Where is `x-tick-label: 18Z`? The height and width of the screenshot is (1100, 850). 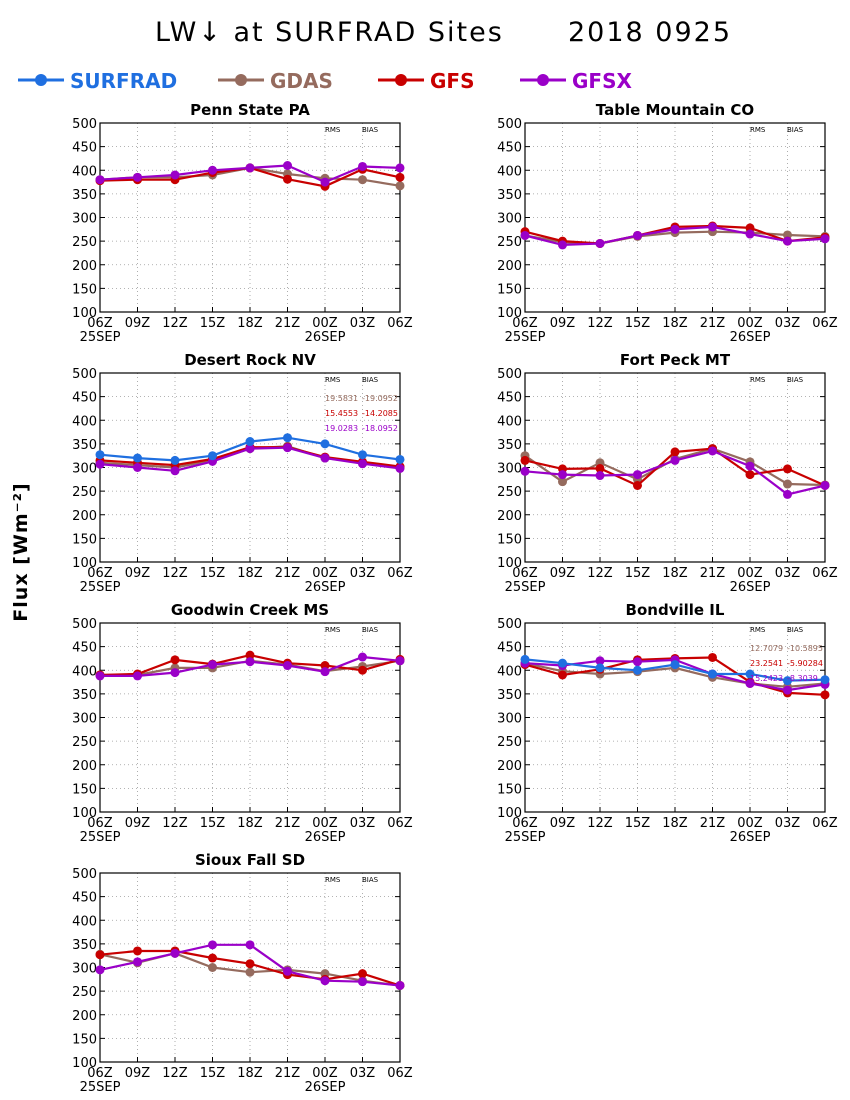
x-tick-label: 18Z is located at coordinates (250, 323).